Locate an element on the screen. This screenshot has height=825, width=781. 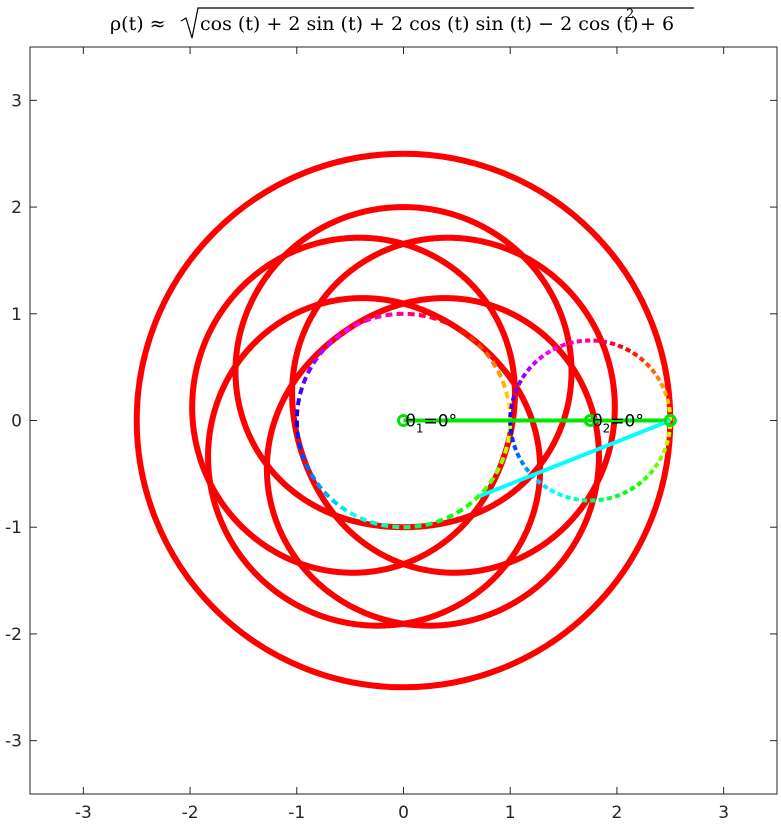
title-lhs: ρ(t) ≈ is located at coordinates (138, 24).